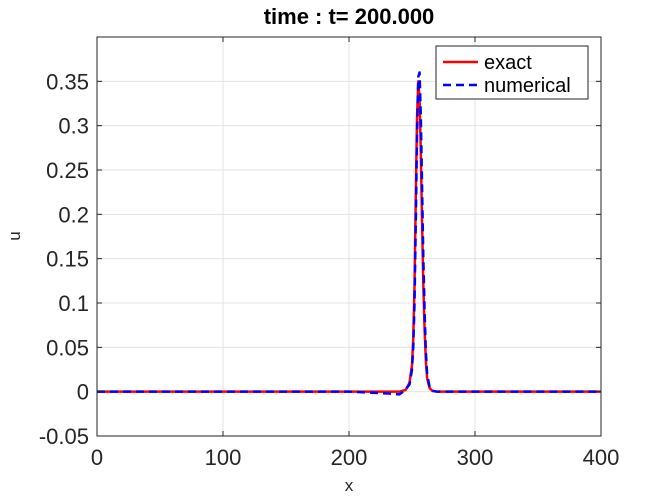 The height and width of the screenshot is (498, 664). Describe the element at coordinates (508, 63) in the screenshot. I see `legend-label-exact: exact` at that location.